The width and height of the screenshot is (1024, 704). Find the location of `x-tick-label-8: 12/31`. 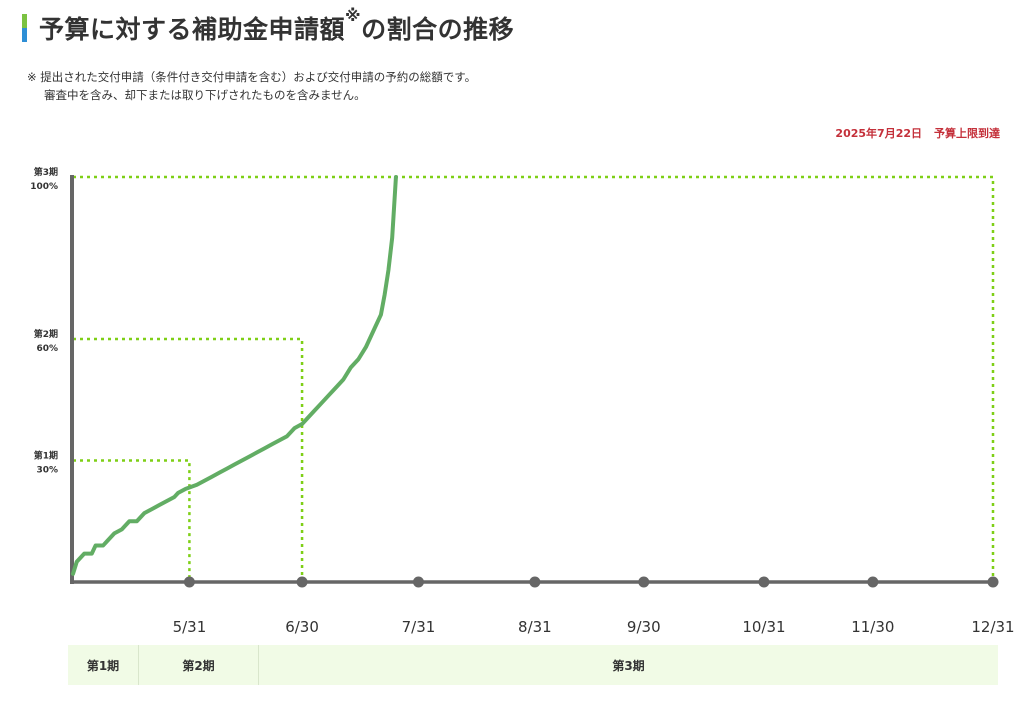

x-tick-label-8: 12/31 is located at coordinates (992, 627).